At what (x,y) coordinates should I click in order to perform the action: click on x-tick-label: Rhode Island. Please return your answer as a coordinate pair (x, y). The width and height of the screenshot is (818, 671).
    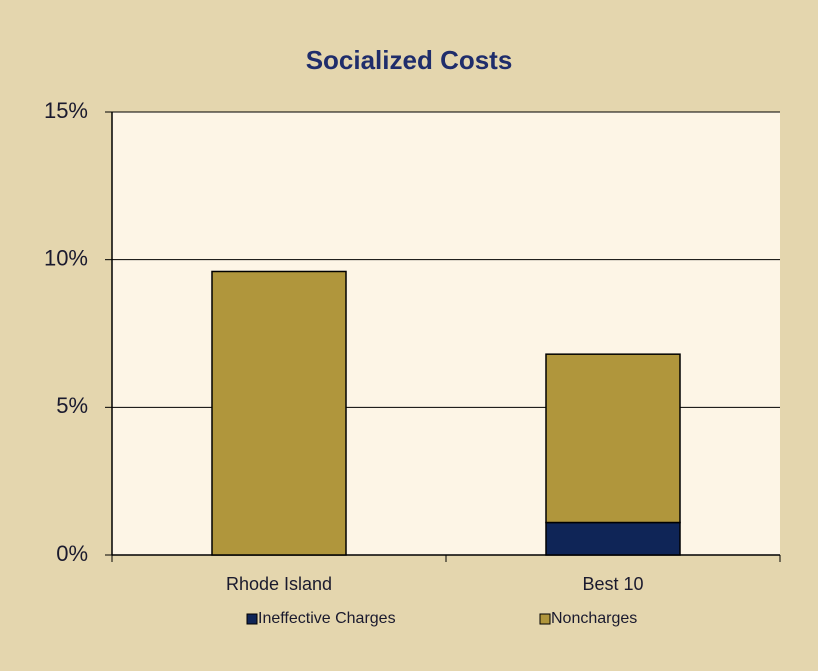
    Looking at the image, I should click on (279, 584).